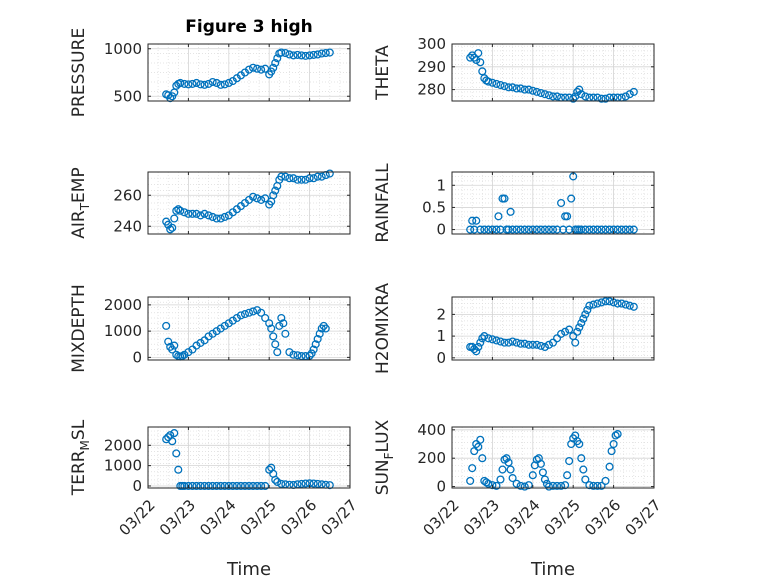 The height and width of the screenshot is (583, 778). What do you see at coordinates (441, 487) in the screenshot?
I see `y-tick-label: 0` at bounding box center [441, 487].